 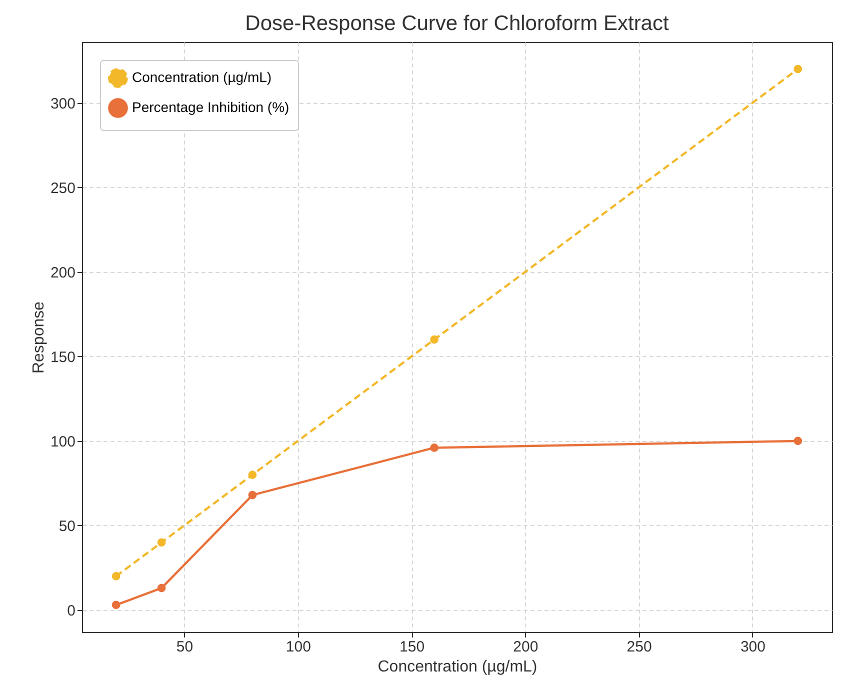 What do you see at coordinates (211, 107) in the screenshot?
I see `legend-label: Percentage Inhibition (%)` at bounding box center [211, 107].